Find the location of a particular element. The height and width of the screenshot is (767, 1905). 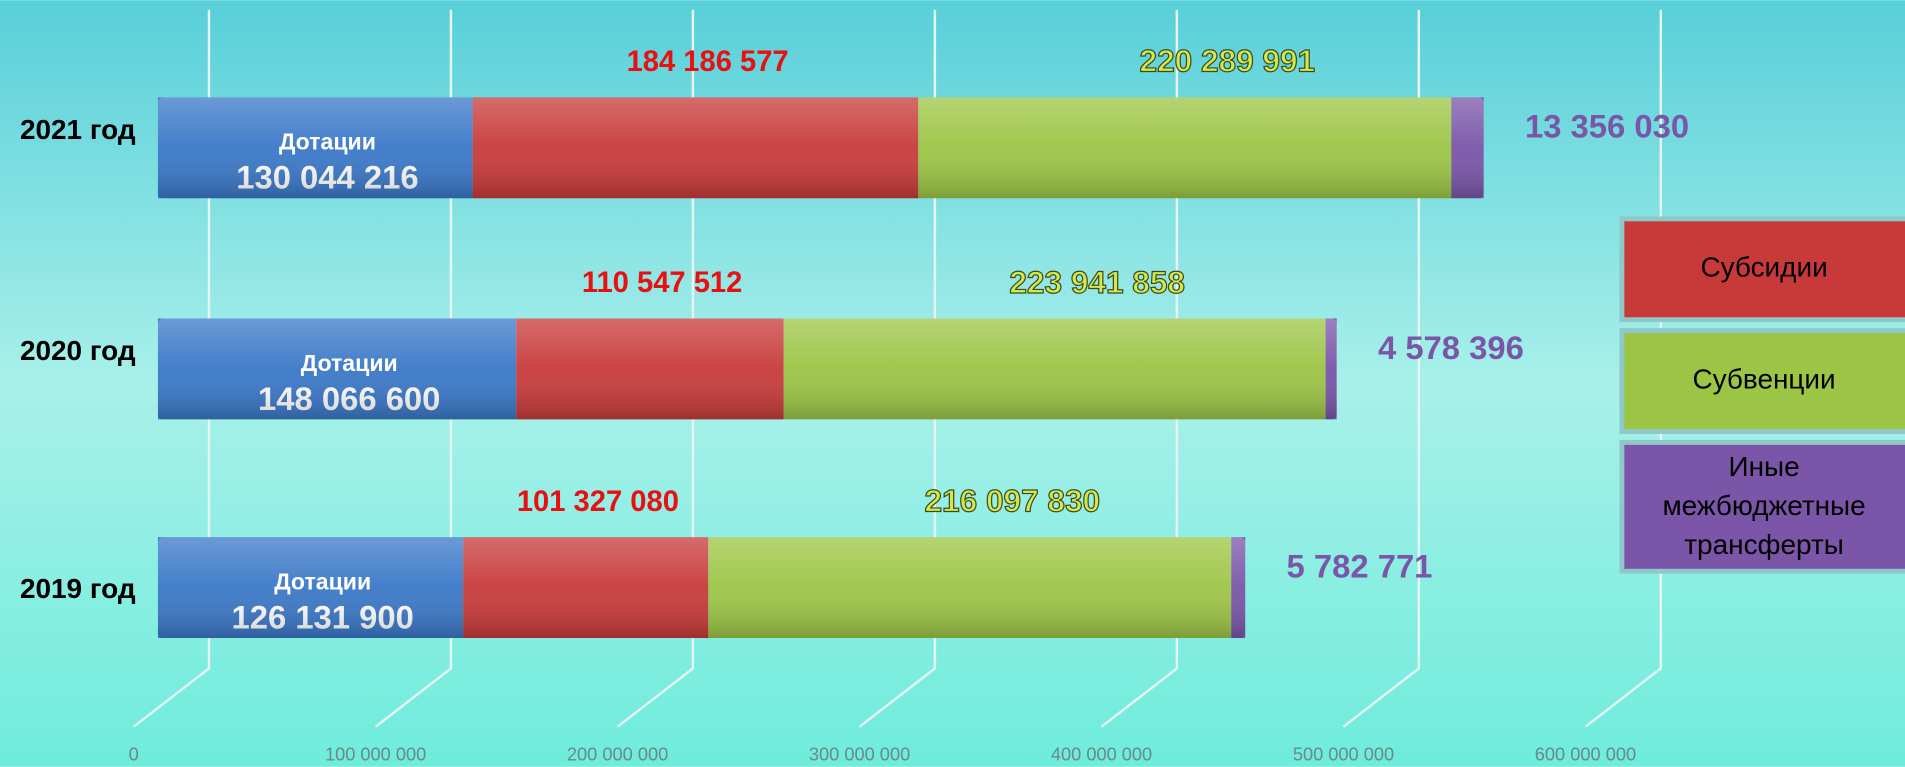

x-tick-label: 600 000 000 is located at coordinates (1585, 755).